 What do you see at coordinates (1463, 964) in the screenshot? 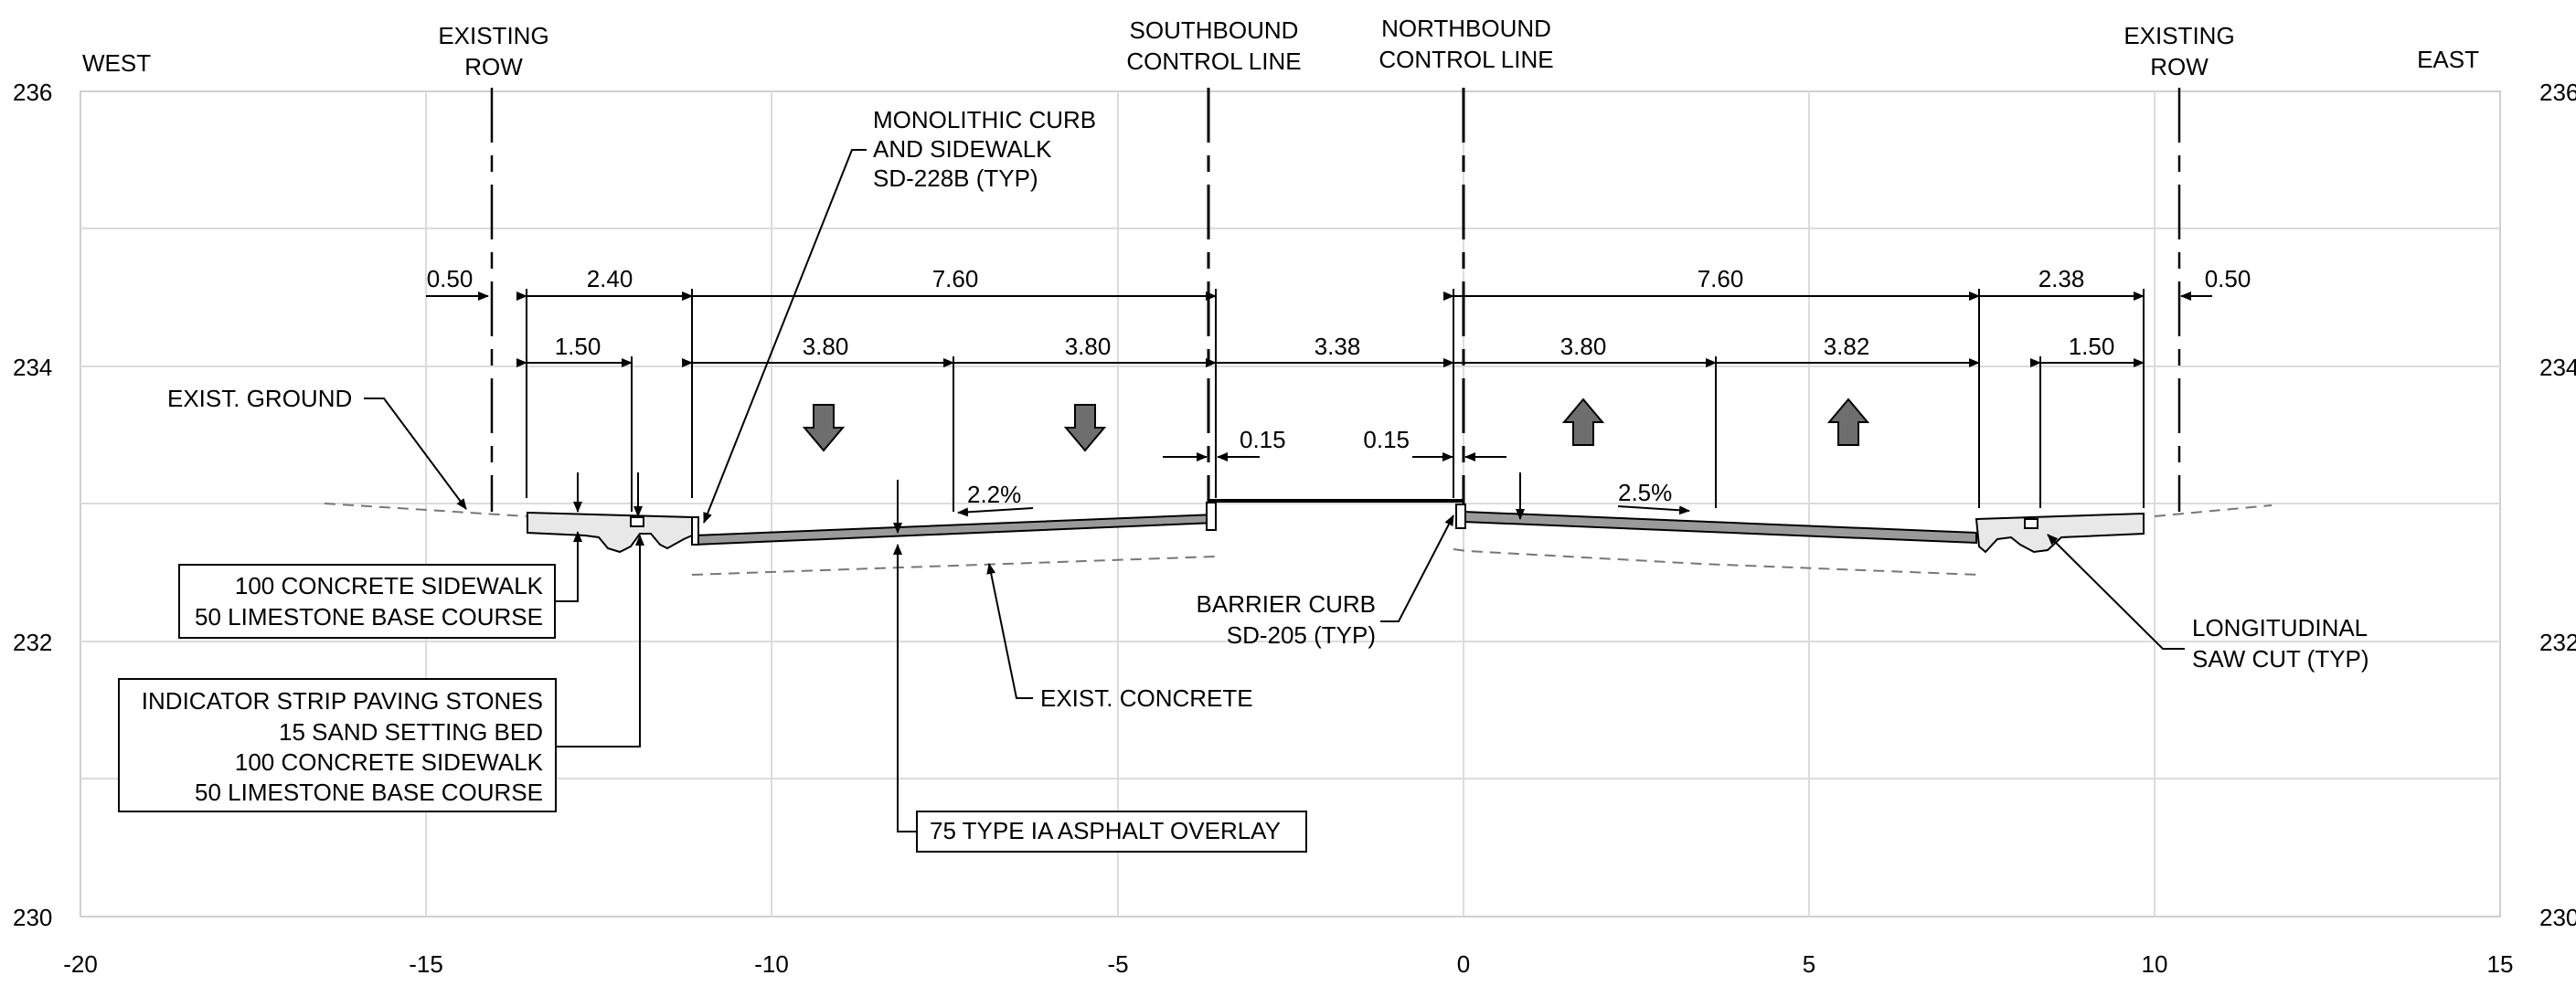
I see `x-tick: 0` at bounding box center [1463, 964].